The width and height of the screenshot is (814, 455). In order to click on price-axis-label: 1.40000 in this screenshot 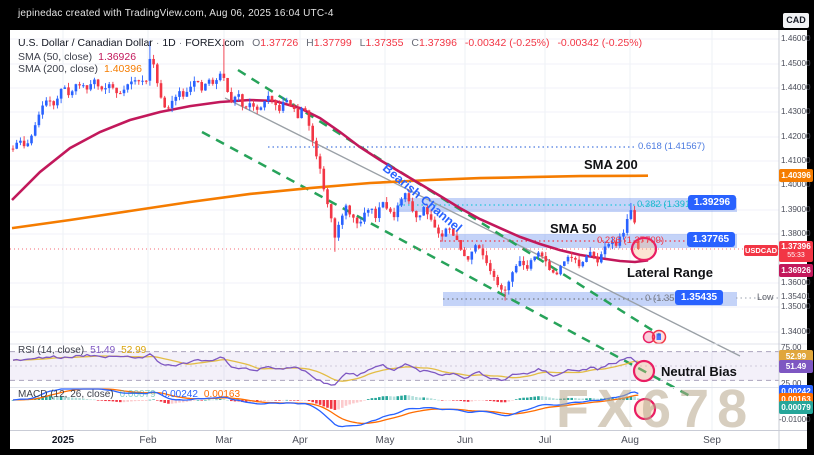, I will do `click(796, 184)`.